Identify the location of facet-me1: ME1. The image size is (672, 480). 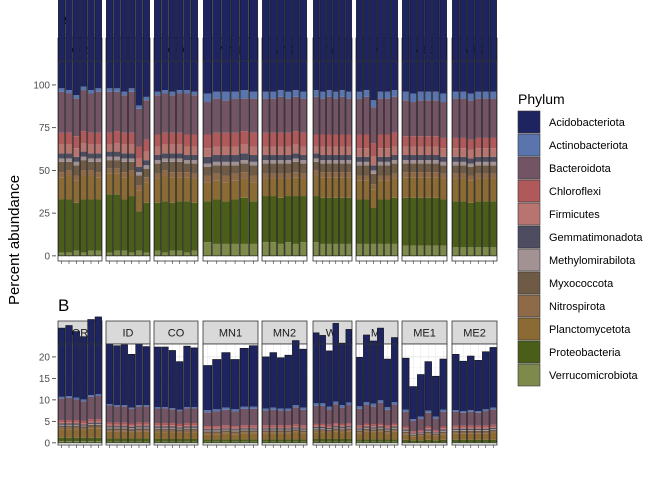
(424, 384).